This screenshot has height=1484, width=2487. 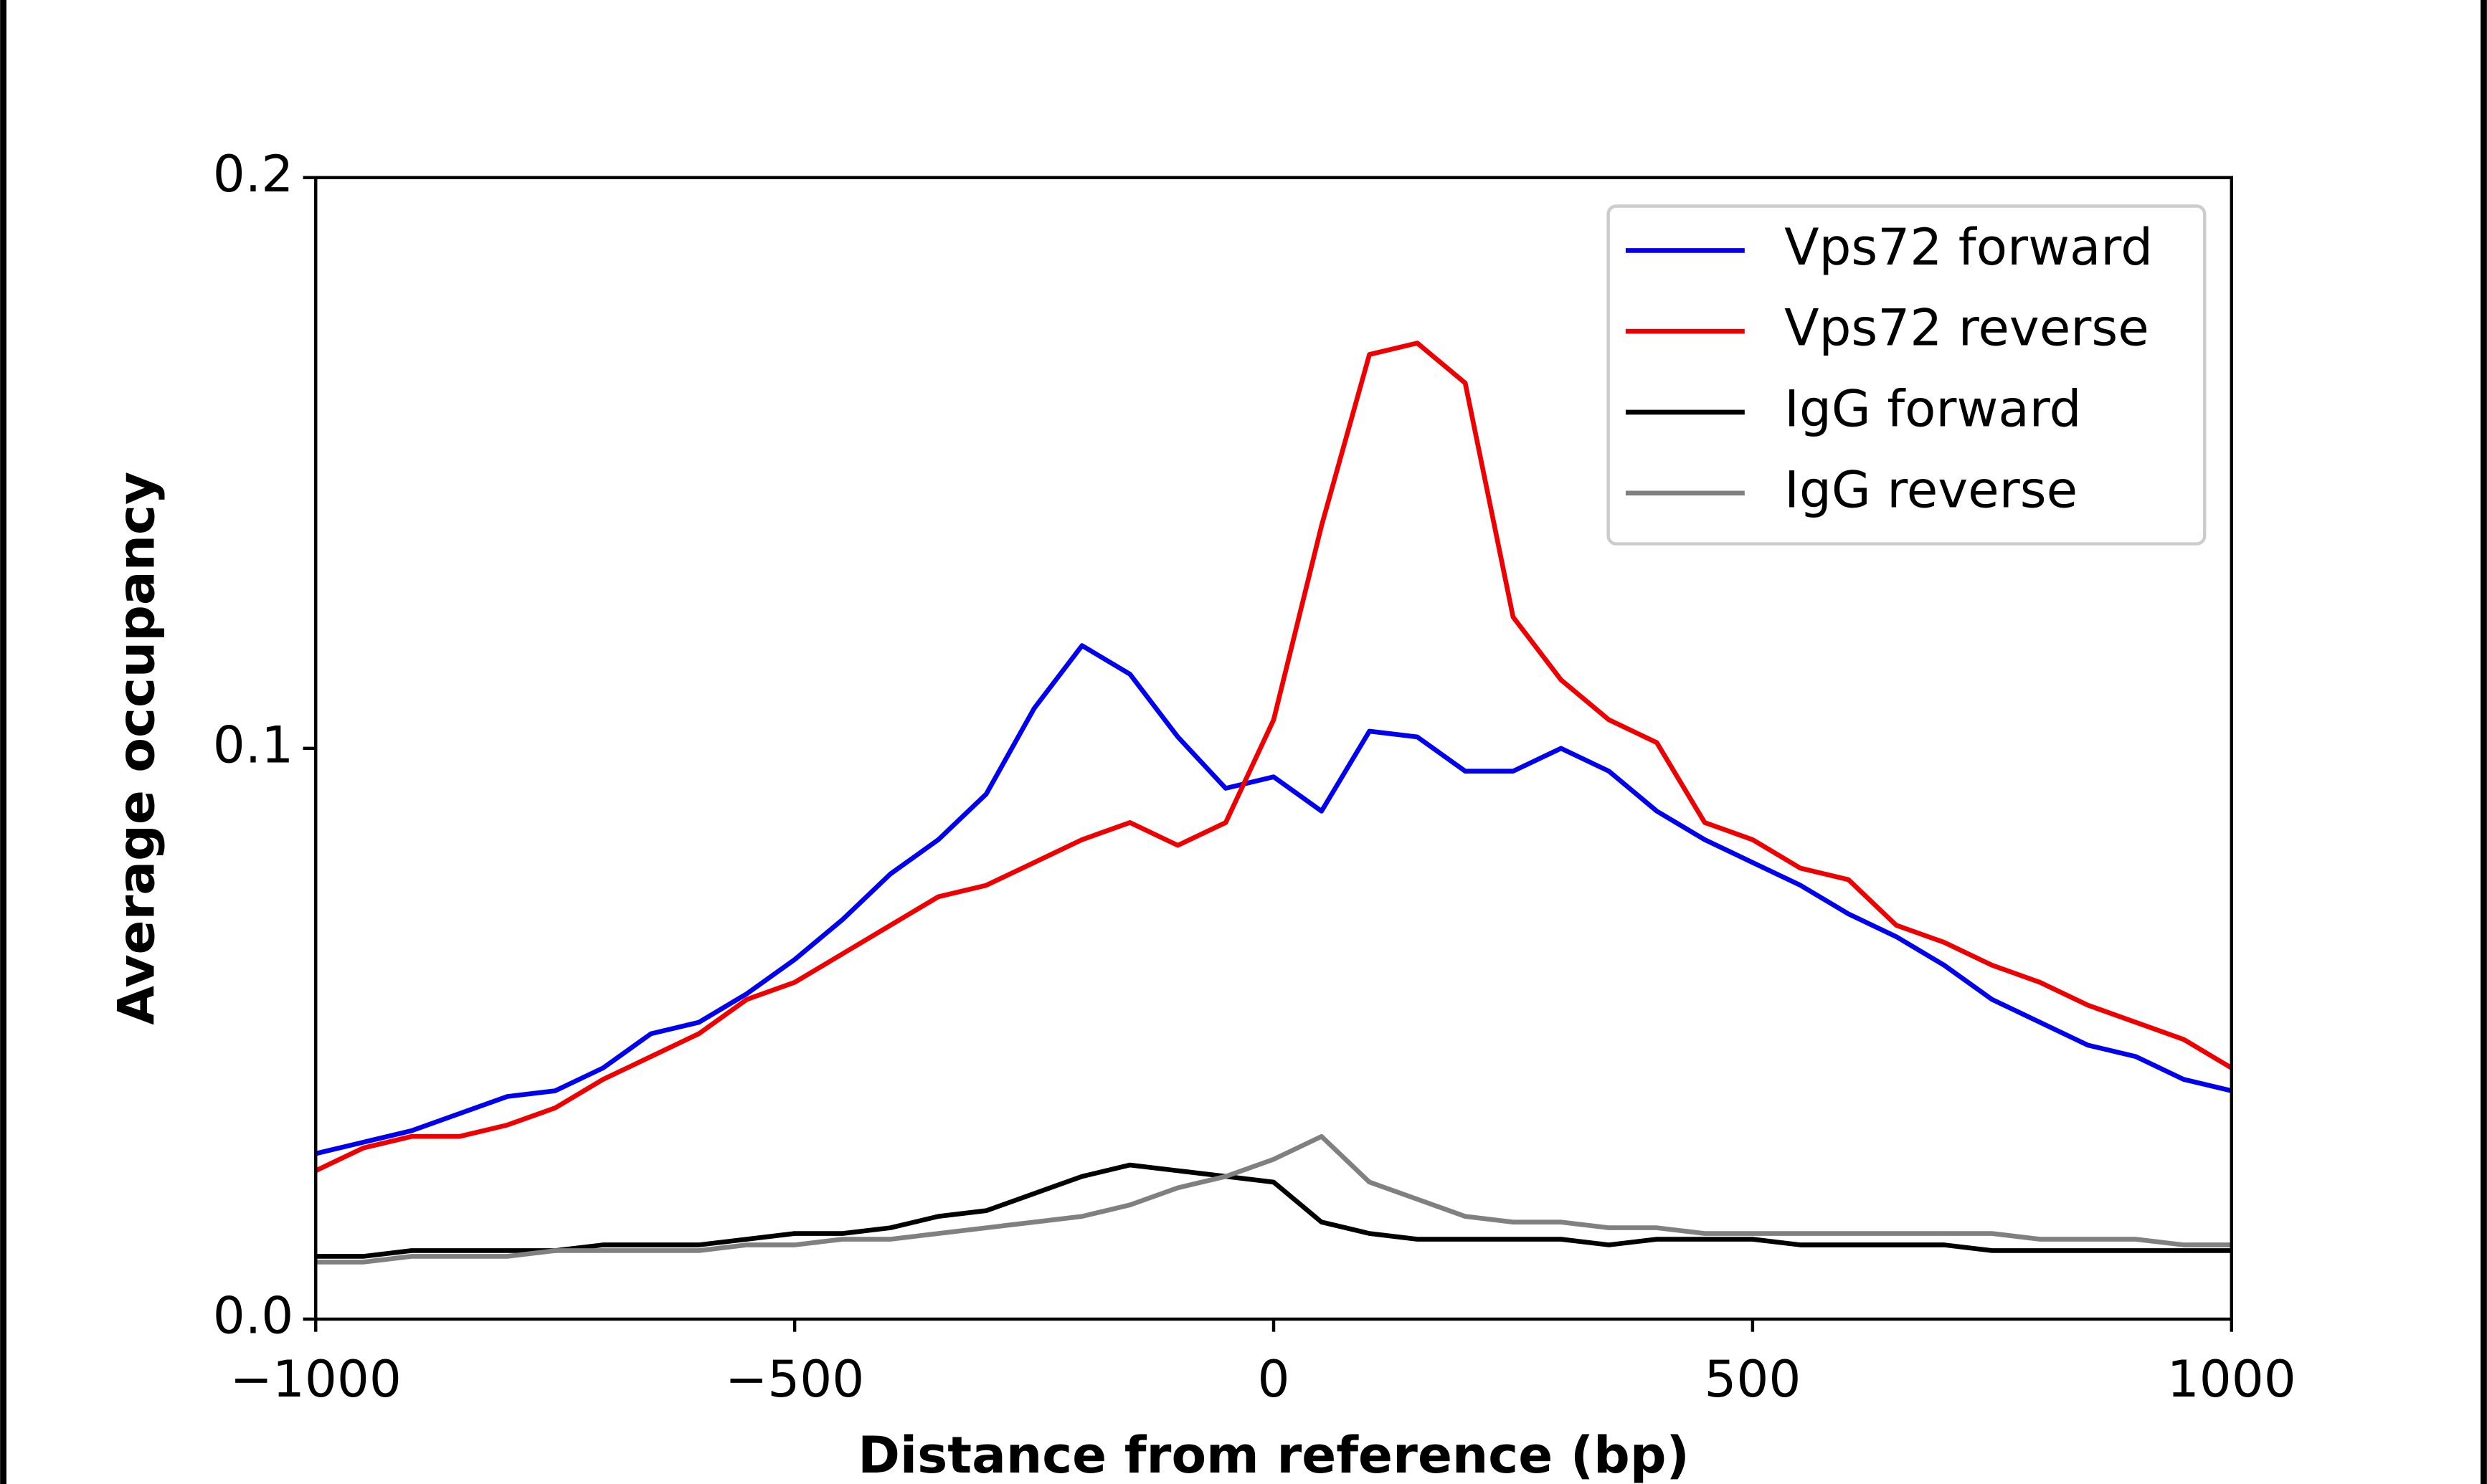 I want to click on x-tick-label: −500, so click(x=795, y=1379).